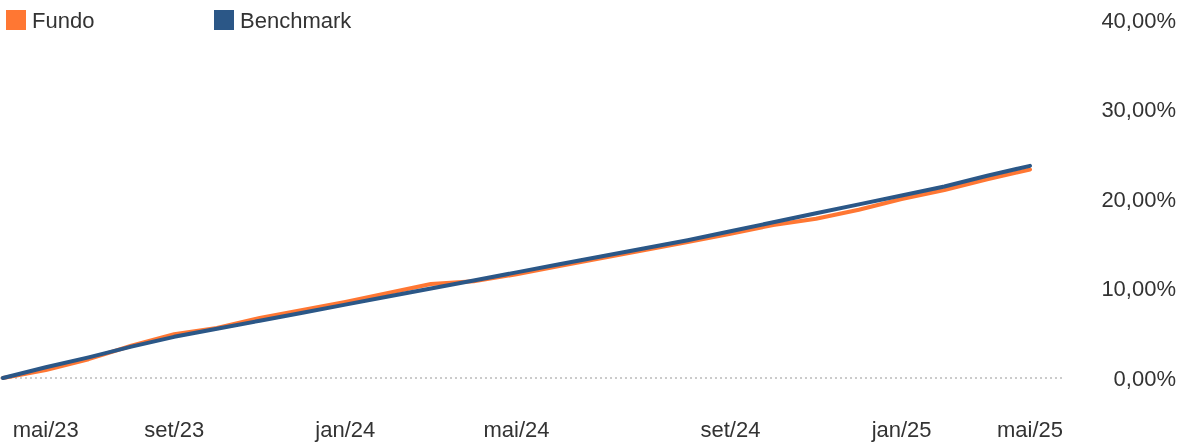 The height and width of the screenshot is (445, 1181). I want to click on y-tick-label: 0,00%, so click(1144, 378).